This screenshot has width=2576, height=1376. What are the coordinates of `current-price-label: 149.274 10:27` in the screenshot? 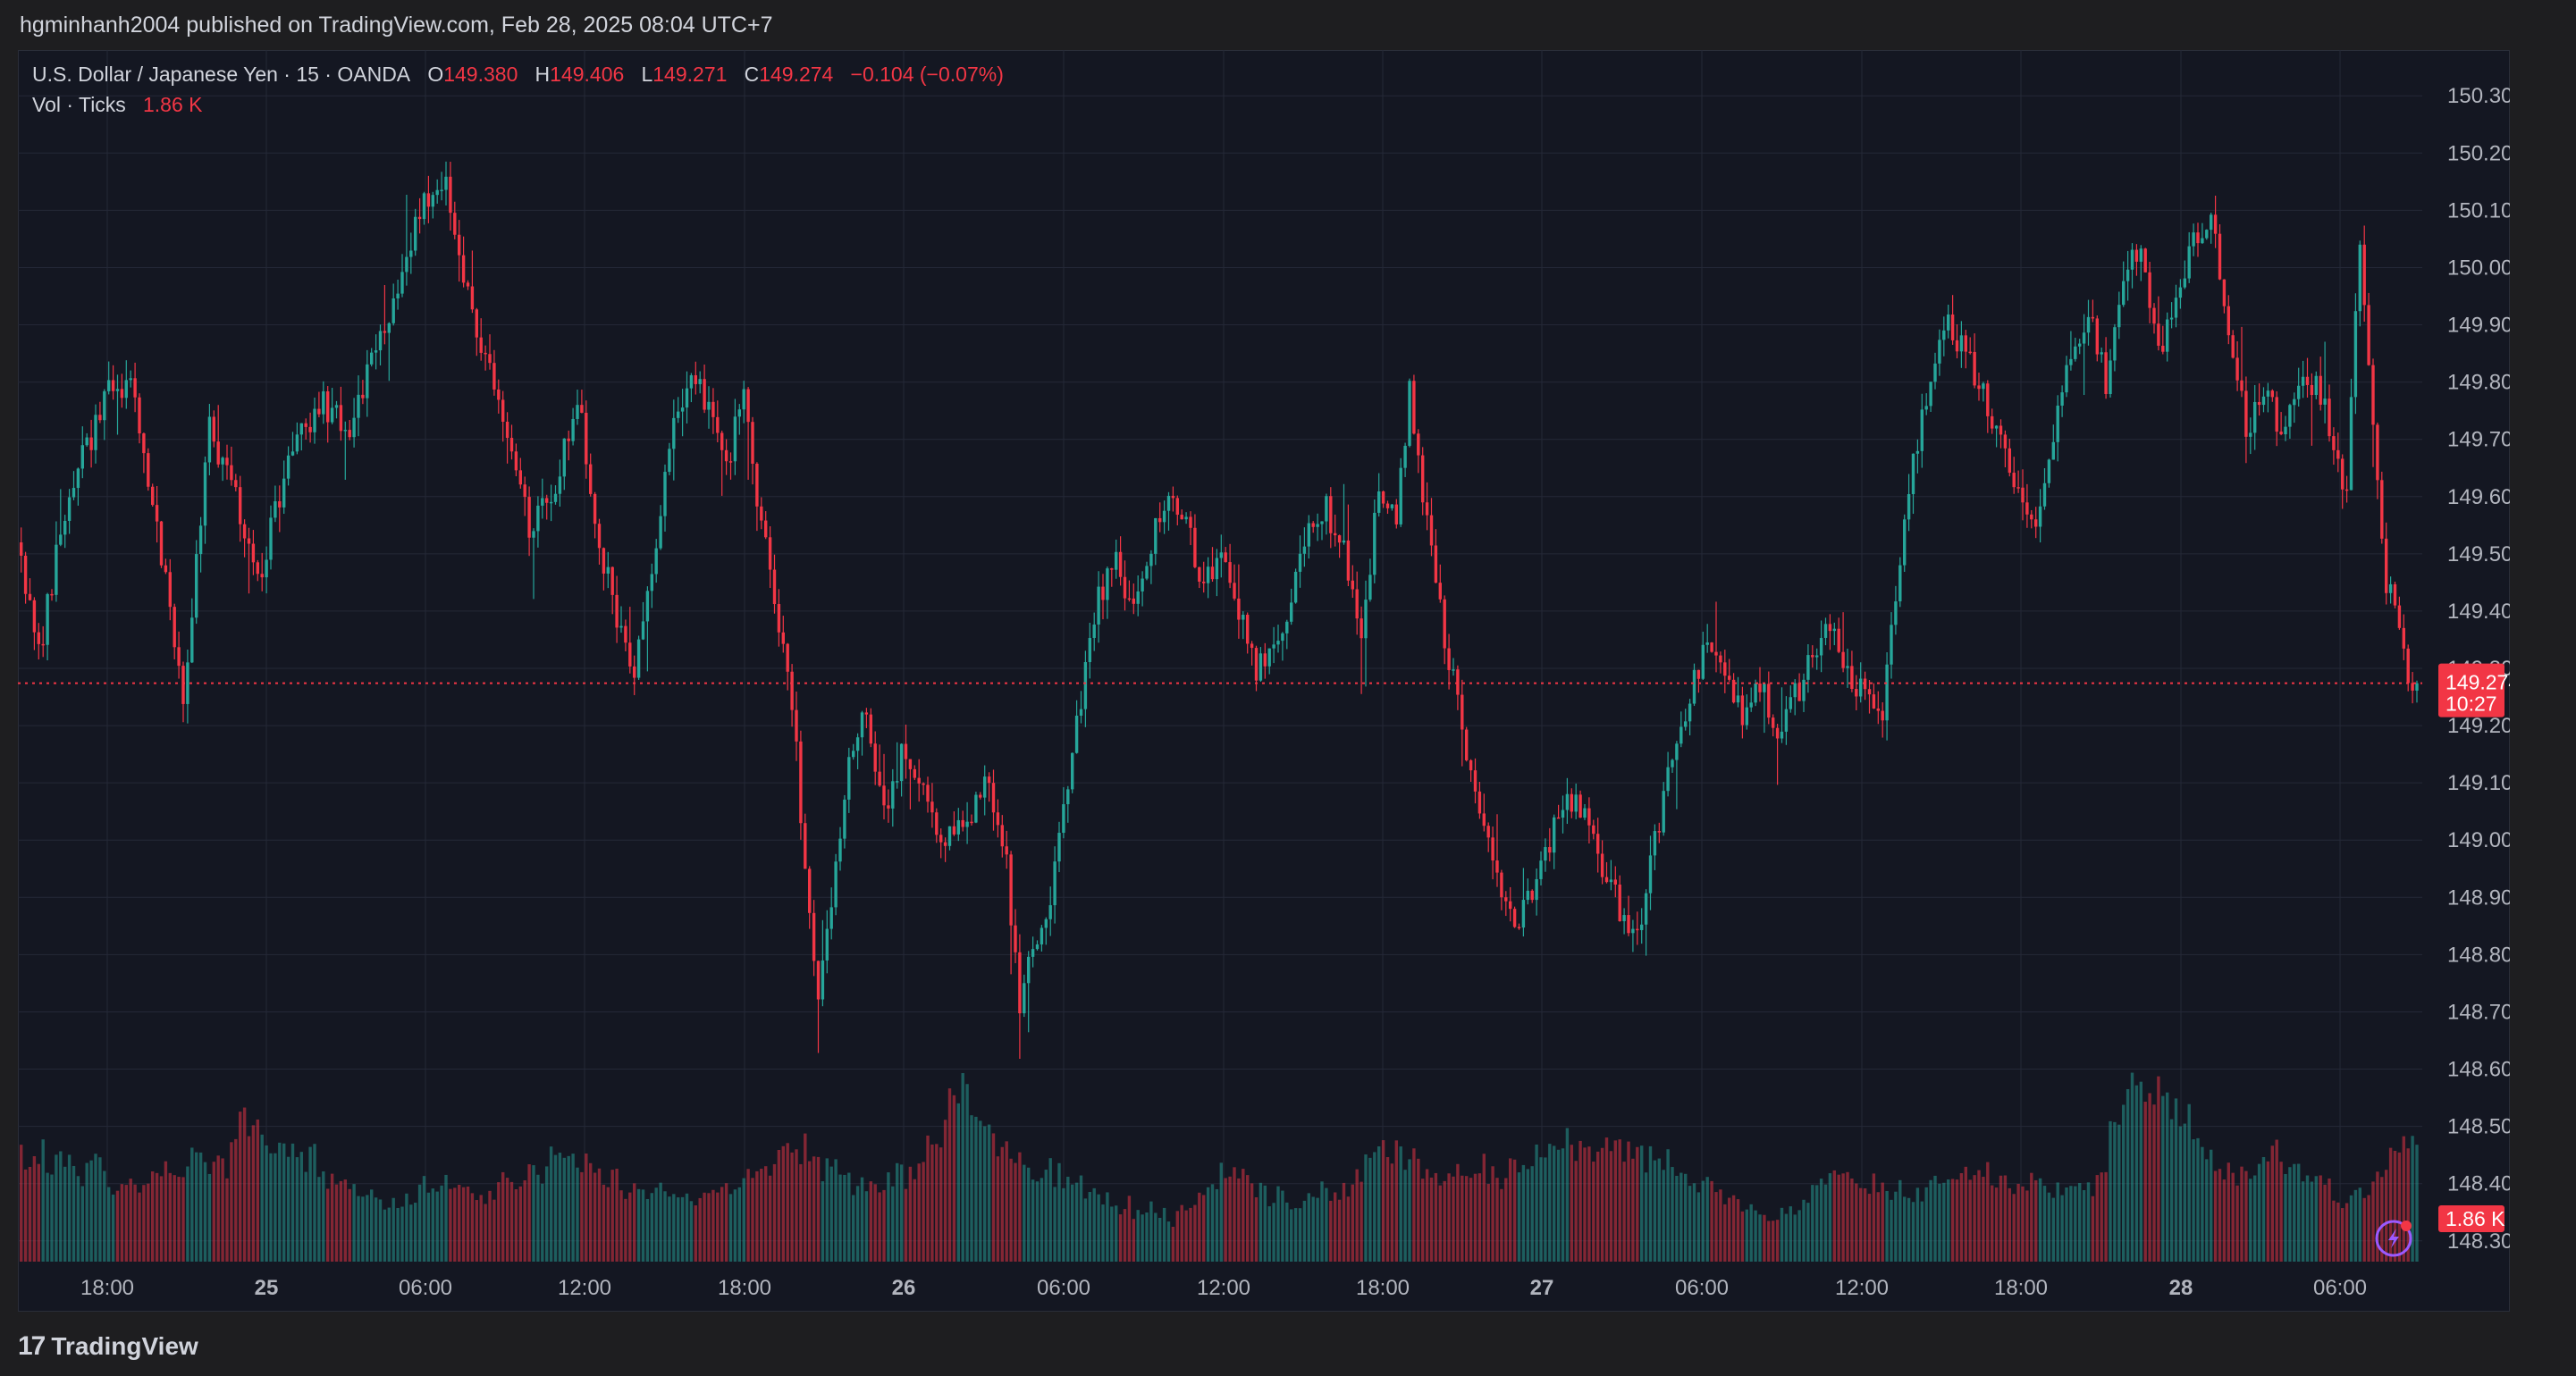 It's located at (2474, 690).